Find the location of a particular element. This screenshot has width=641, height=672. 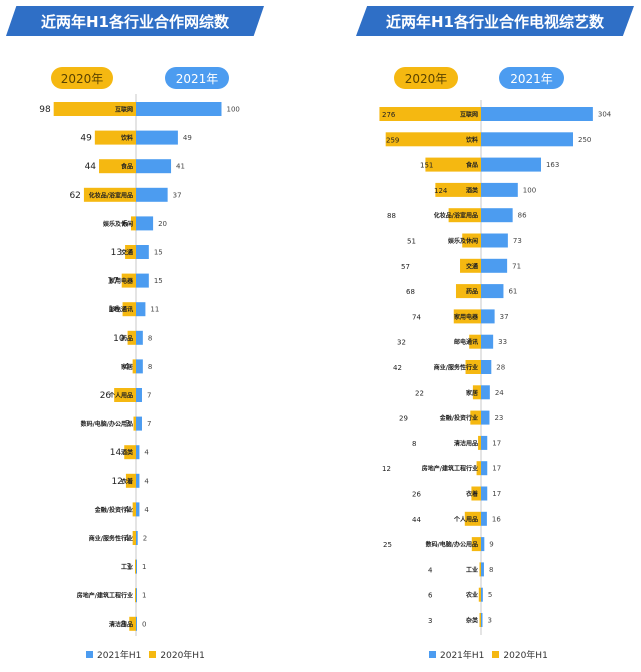

bar-19-2021 is located at coordinates (482, 594).